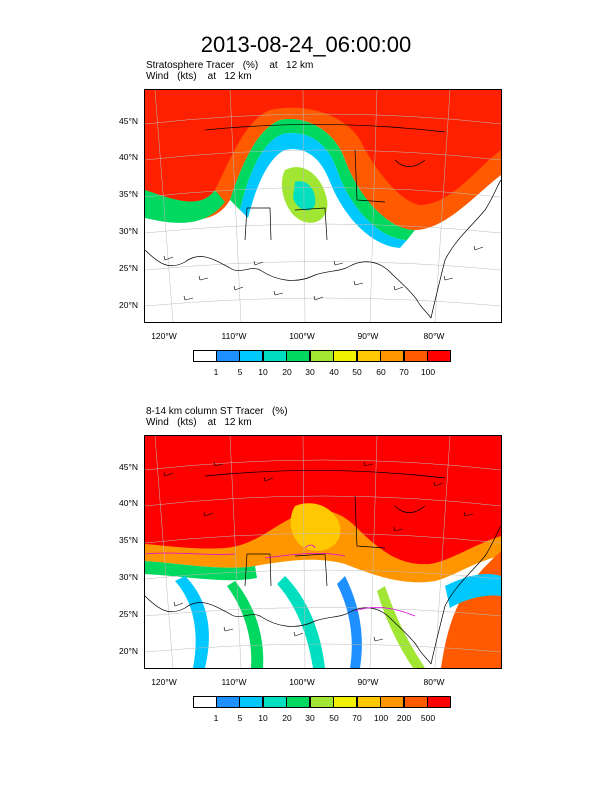 Image resolution: width=612 pixels, height=792 pixels. Describe the element at coordinates (381, 718) in the screenshot. I see `panel2-colorbar-label: 100` at that location.